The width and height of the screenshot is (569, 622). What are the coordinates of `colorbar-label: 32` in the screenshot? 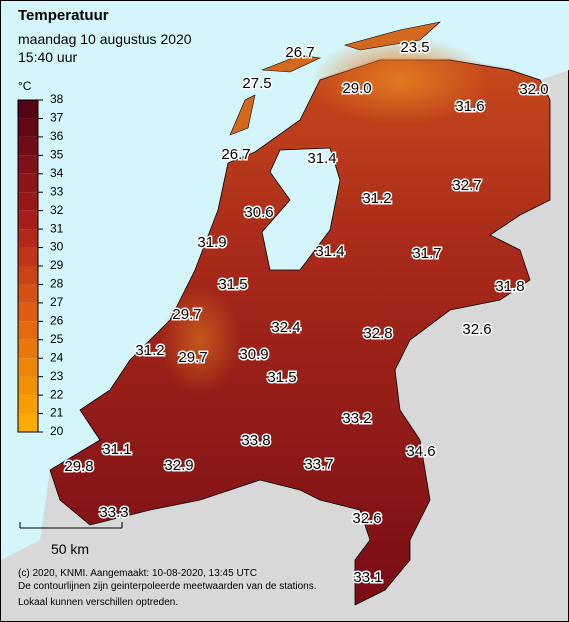 It's located at (57, 210).